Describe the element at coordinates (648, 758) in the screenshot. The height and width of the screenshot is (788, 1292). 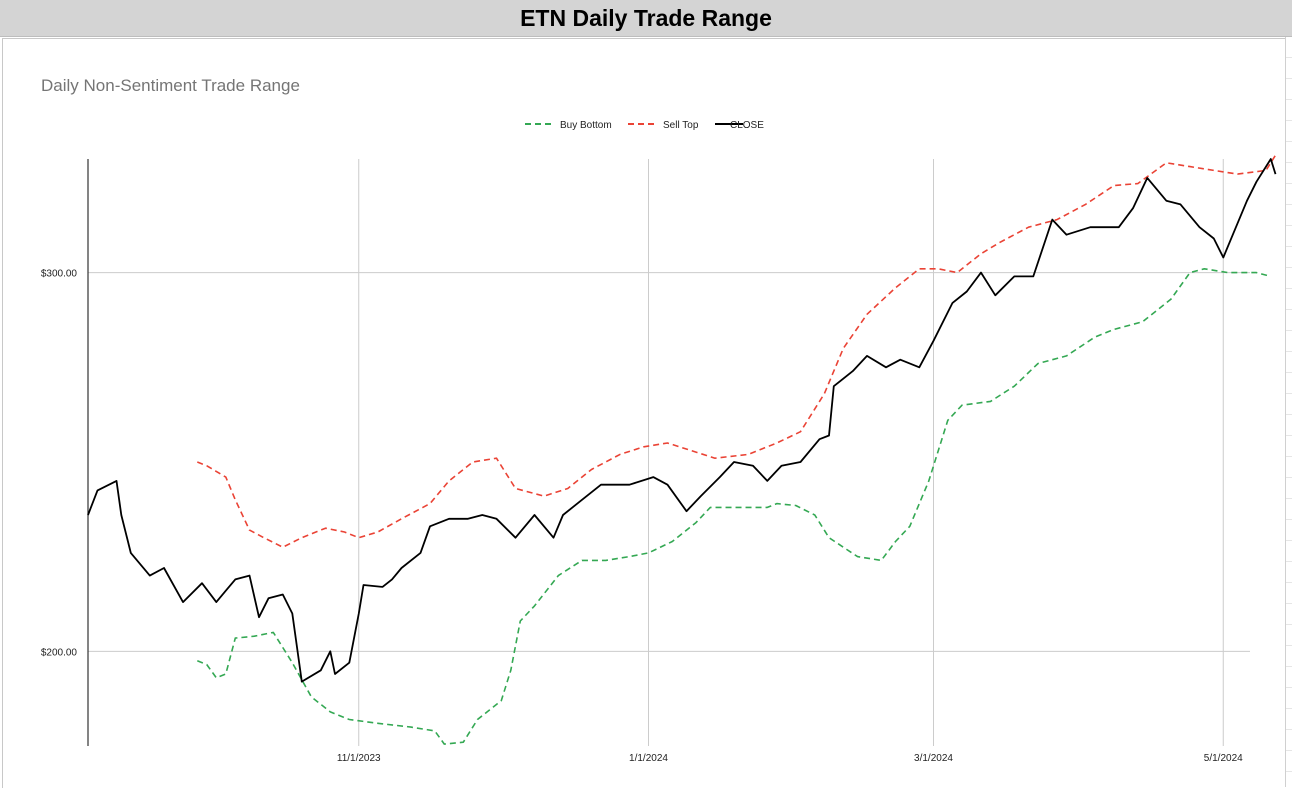
I see `x-tick-label: 1/1/2024` at that location.